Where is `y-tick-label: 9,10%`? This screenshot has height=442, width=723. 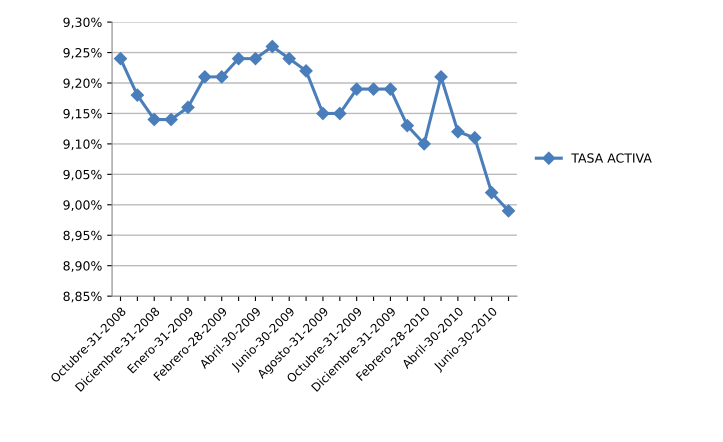 y-tick-label: 9,10% is located at coordinates (82, 144).